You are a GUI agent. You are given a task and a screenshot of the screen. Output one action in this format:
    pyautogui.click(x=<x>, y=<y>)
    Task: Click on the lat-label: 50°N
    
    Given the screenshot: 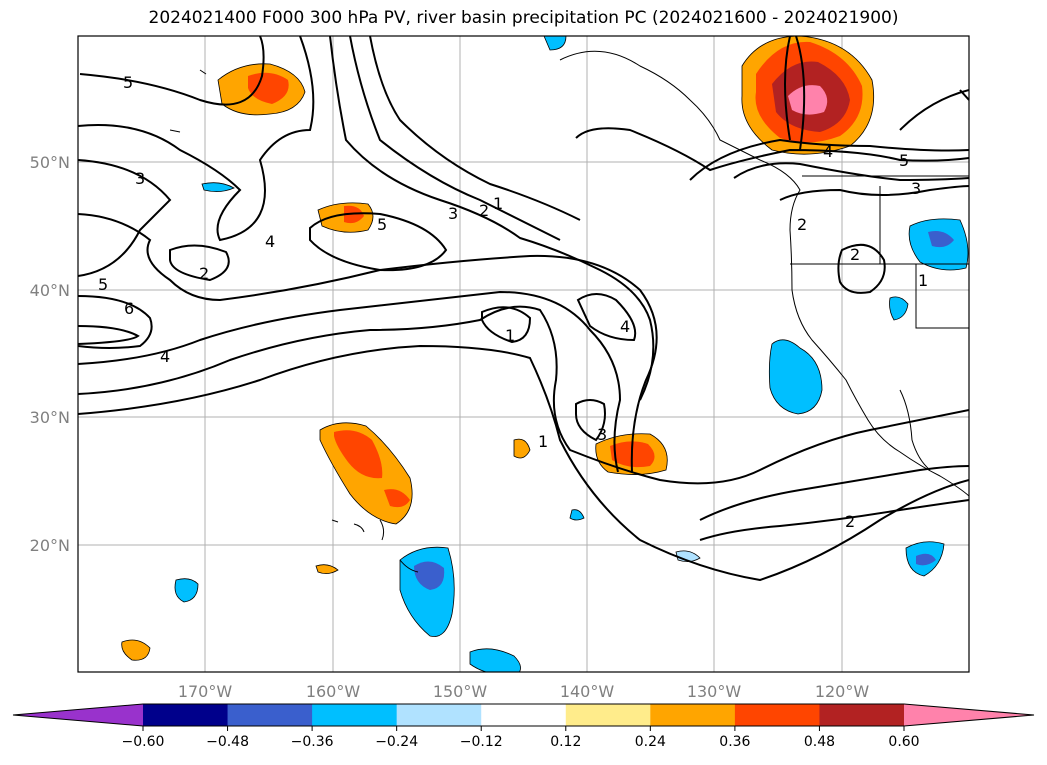 What is the action you would take?
    pyautogui.click(x=50, y=162)
    